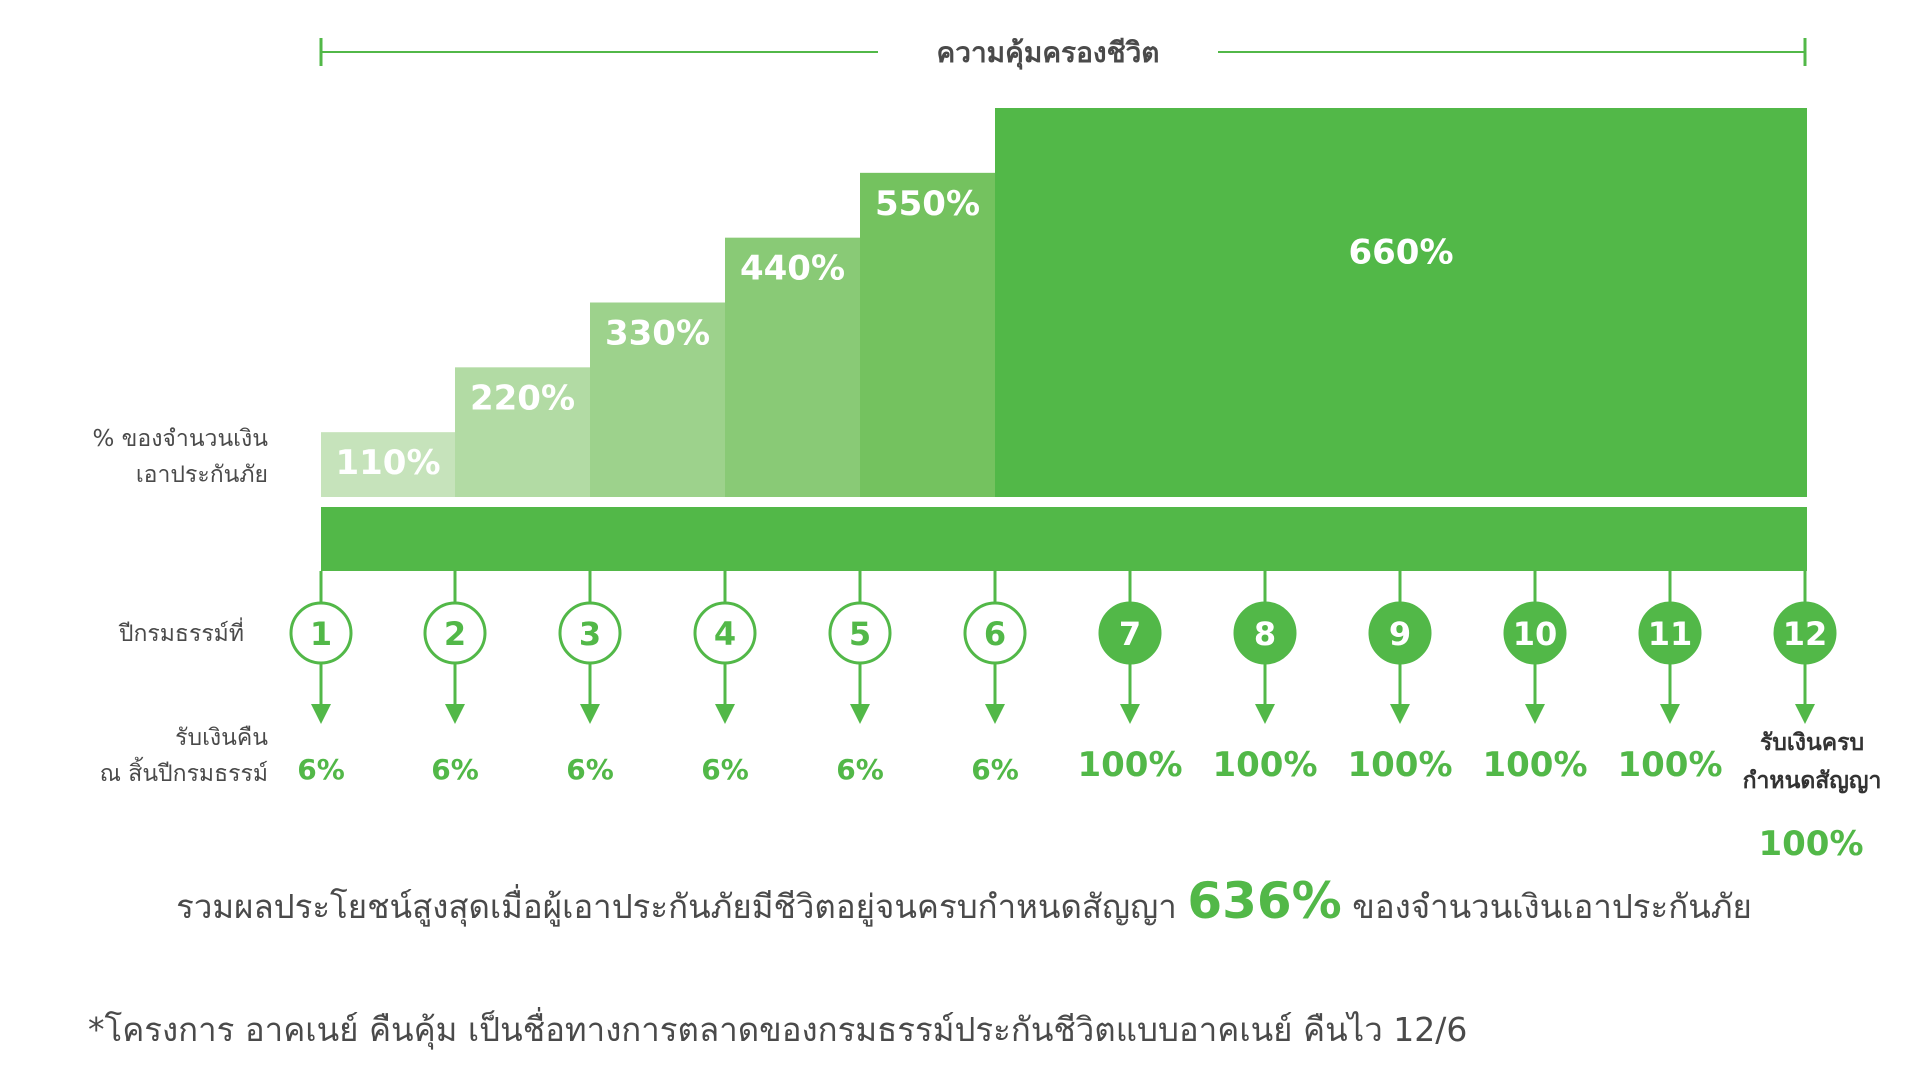 This screenshot has height=1076, width=1920. What do you see at coordinates (657, 334) in the screenshot?
I see `coverage-label-3: 330%` at bounding box center [657, 334].